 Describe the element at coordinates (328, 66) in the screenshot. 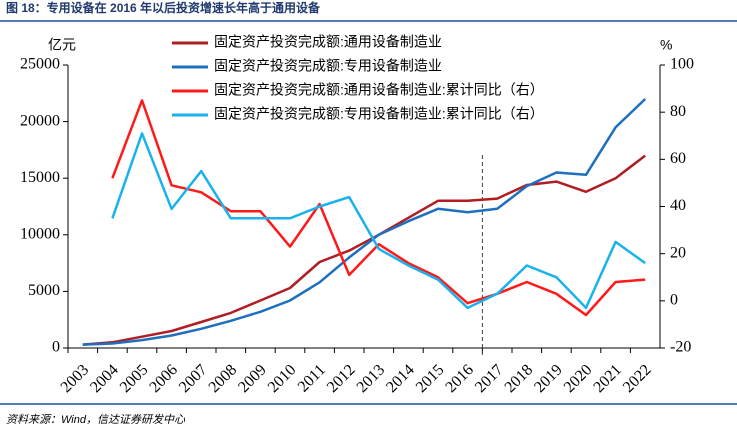

I see `legend-label: 固定资产投资完成额:专用设备制造业` at that location.